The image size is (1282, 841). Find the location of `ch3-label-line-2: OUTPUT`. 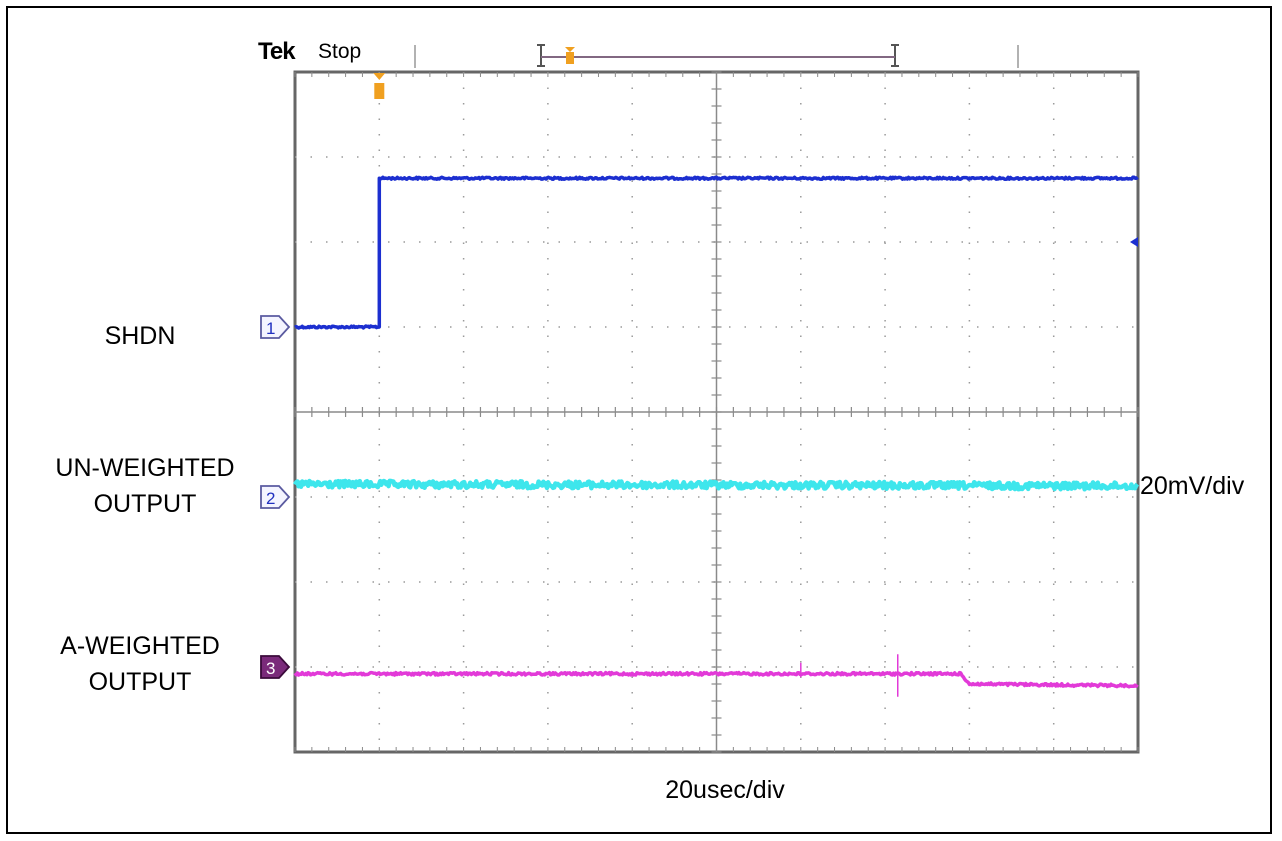

ch3-label-line-2: OUTPUT is located at coordinates (140, 682).